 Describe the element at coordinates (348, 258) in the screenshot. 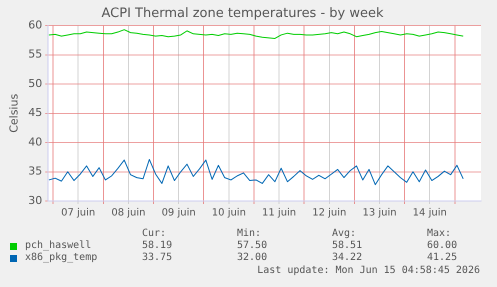

I see `text: 34.22` at that location.